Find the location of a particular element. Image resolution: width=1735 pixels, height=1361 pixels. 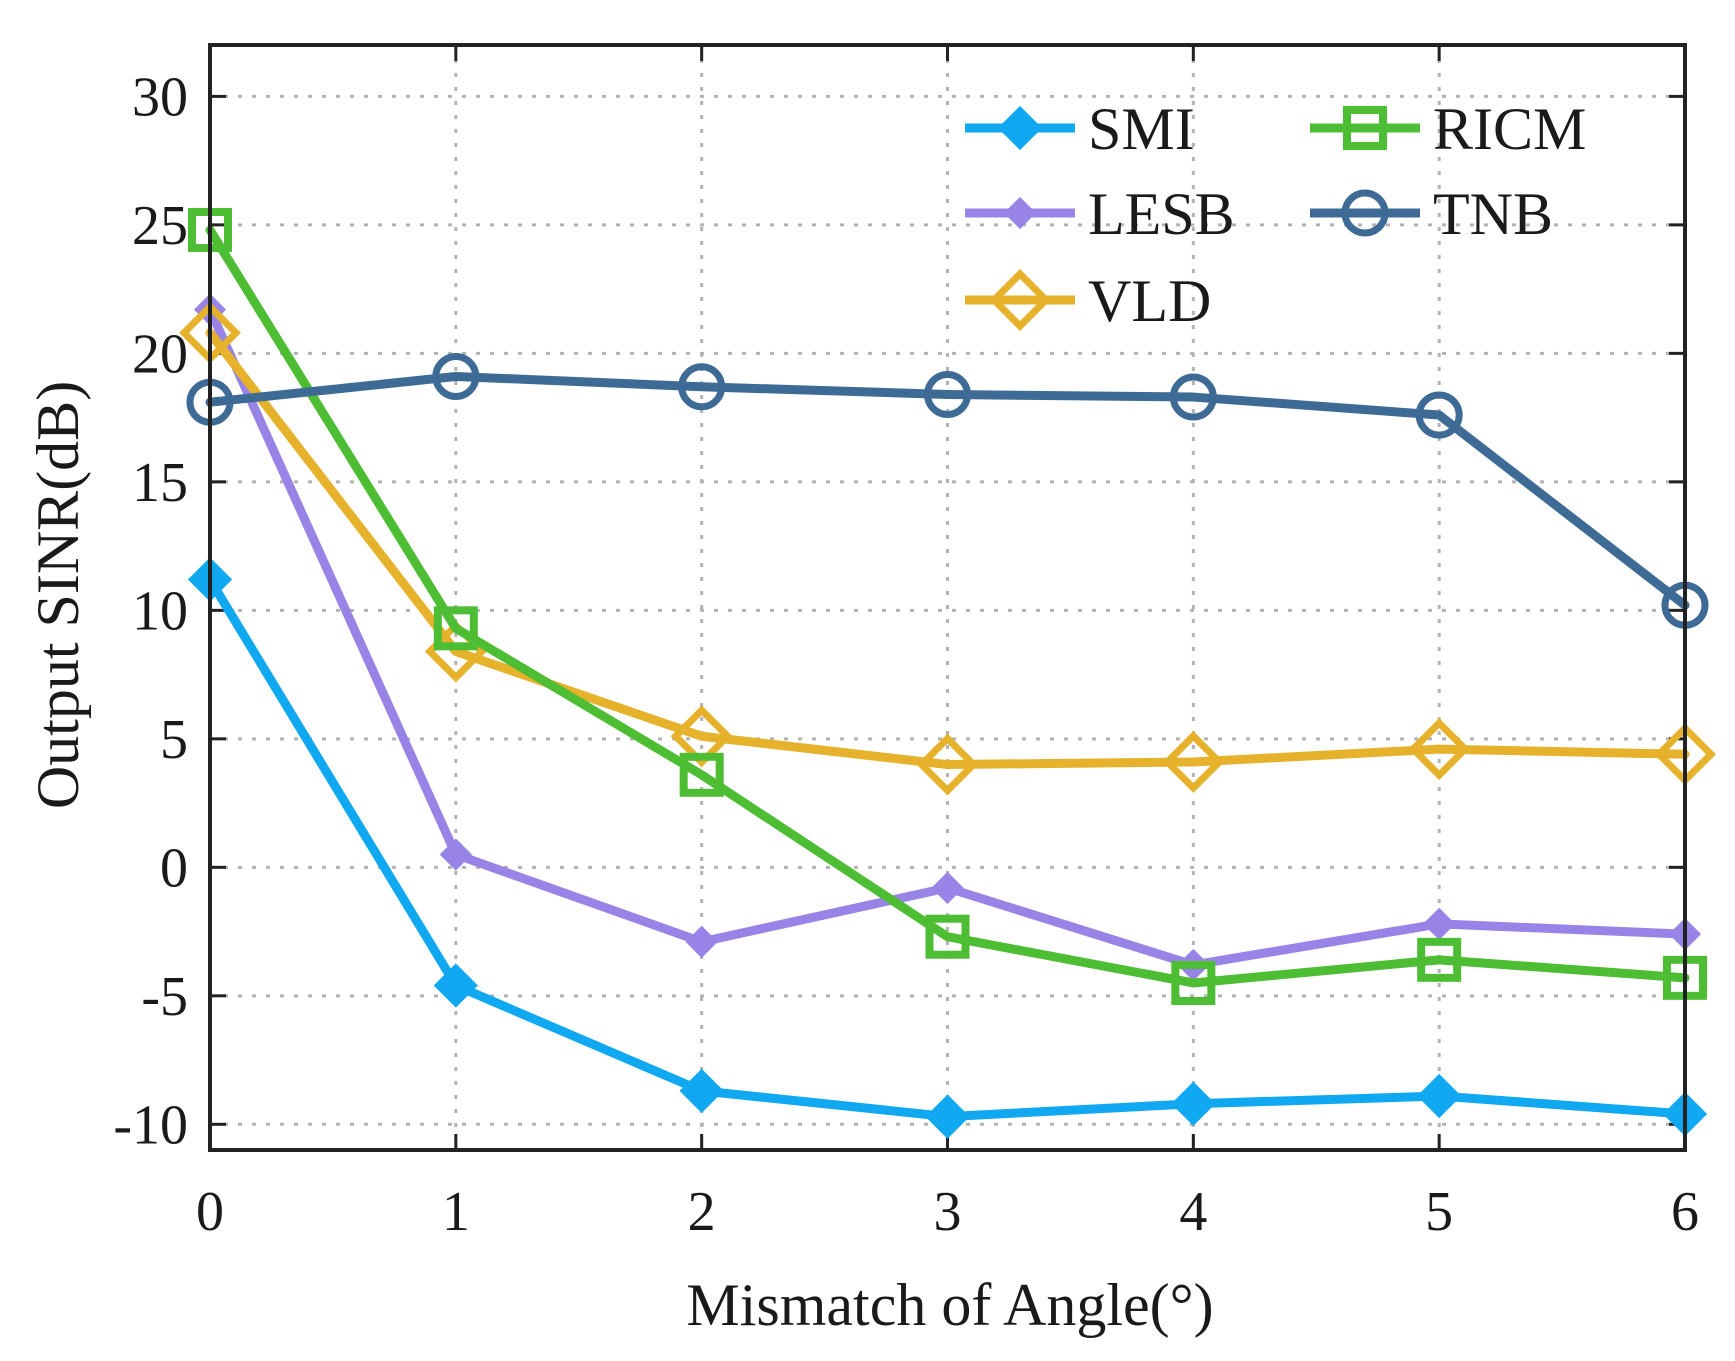

legend-label-lesb: LESB is located at coordinates (1161, 214).